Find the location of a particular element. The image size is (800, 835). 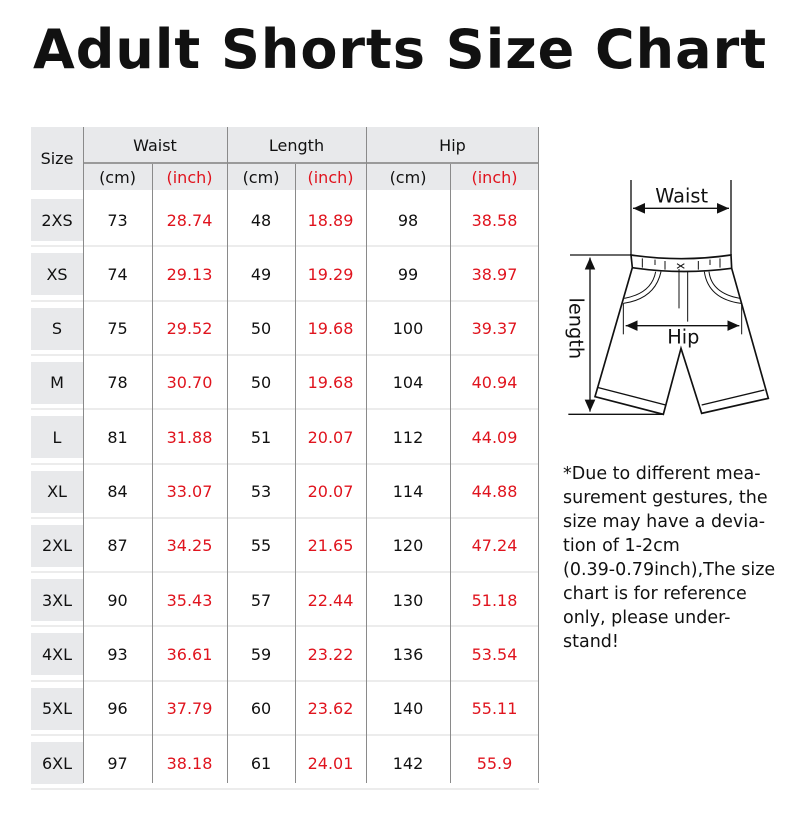

value-cell: 98 is located at coordinates (408, 220).